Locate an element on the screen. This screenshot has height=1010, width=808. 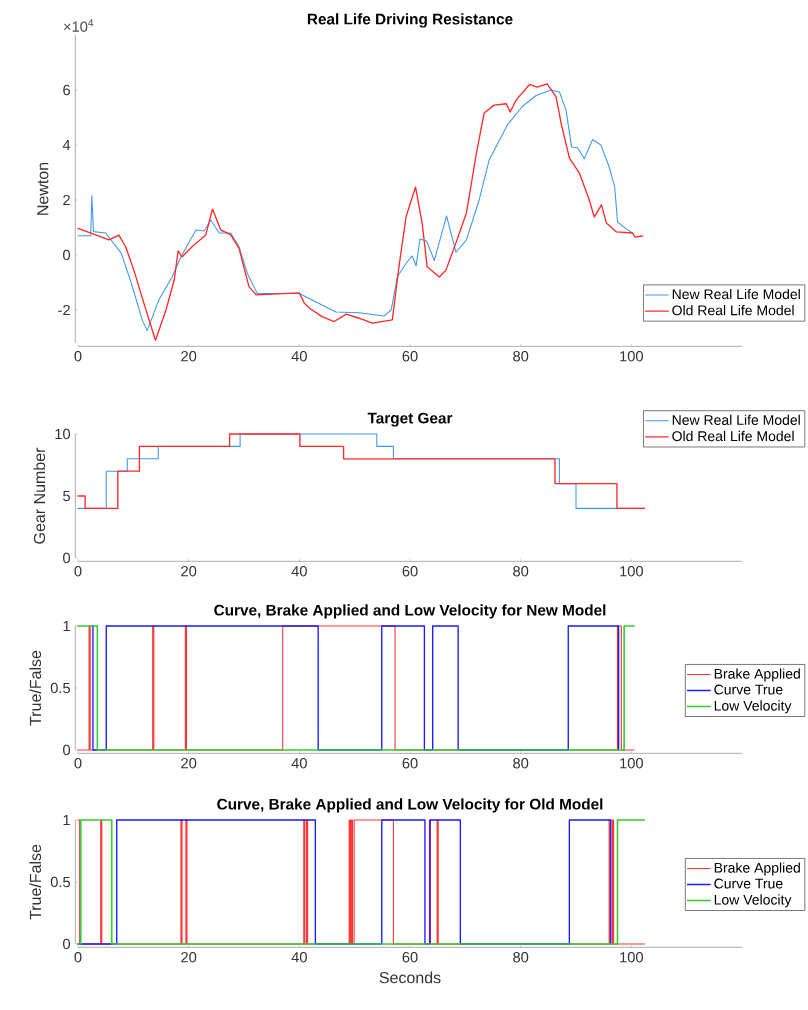
chart-title: Real Life Driving Resistance is located at coordinates (410, 20).